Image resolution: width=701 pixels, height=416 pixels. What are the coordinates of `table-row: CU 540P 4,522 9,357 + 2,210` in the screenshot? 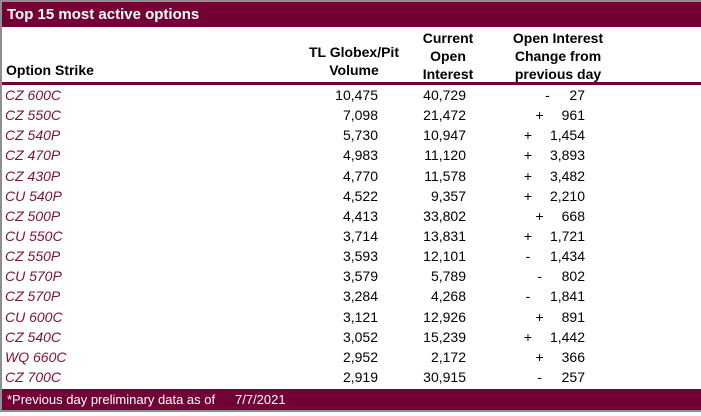 It's located at (351, 196).